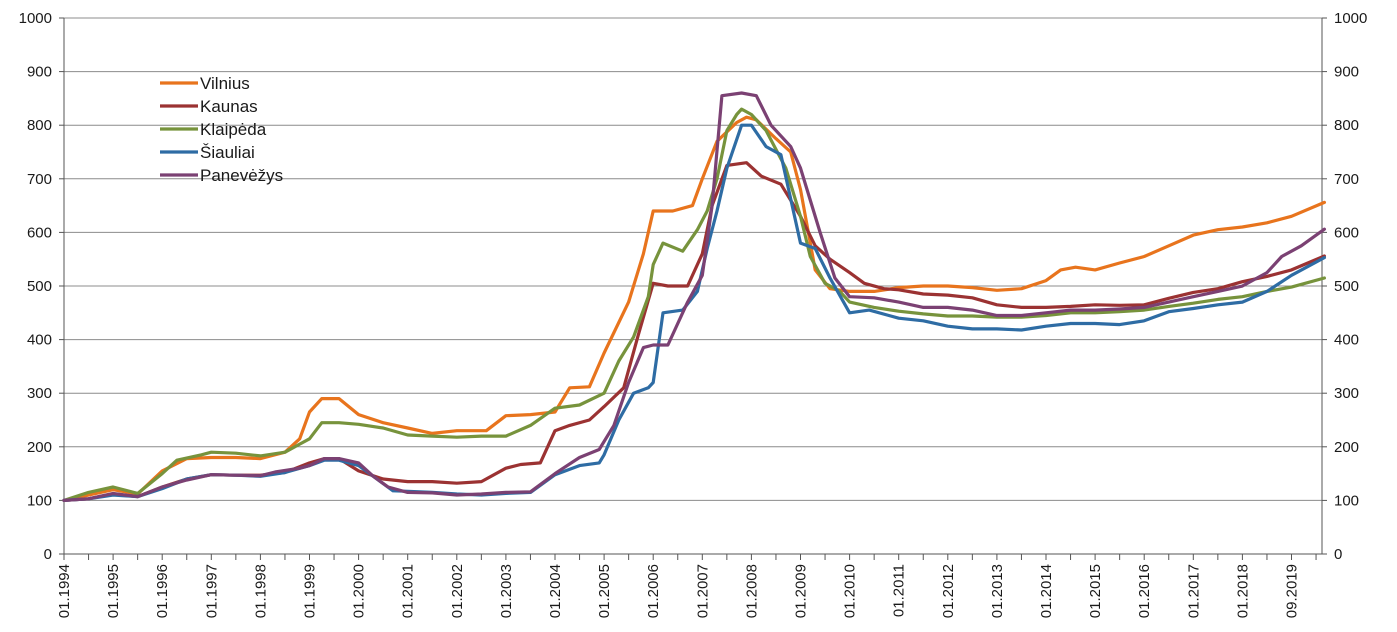  Describe the element at coordinates (39, 125) in the screenshot. I see `y-tick-label-left: 800` at that location.